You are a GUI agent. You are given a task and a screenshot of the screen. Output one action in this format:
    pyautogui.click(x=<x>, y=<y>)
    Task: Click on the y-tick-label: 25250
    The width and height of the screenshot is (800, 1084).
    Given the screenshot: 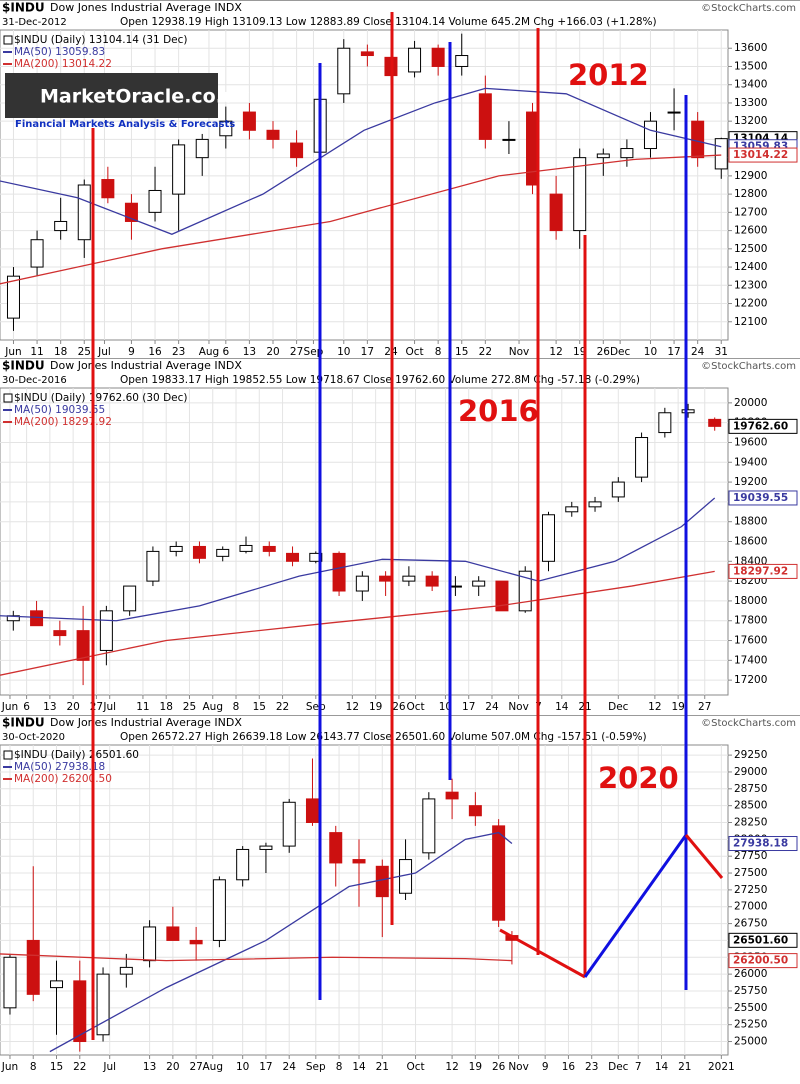 What is the action you would take?
    pyautogui.click(x=750, y=1025)
    